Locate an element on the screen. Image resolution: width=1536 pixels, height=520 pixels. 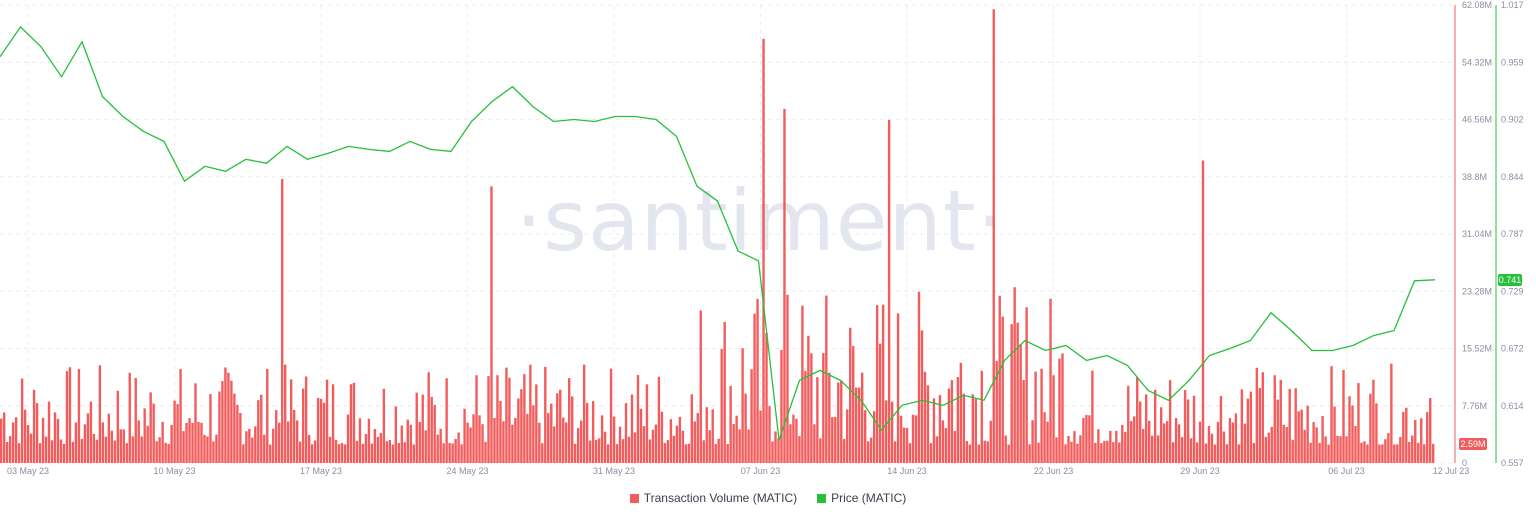
right-y-tick-label: 0.959 is located at coordinates (1512, 62).